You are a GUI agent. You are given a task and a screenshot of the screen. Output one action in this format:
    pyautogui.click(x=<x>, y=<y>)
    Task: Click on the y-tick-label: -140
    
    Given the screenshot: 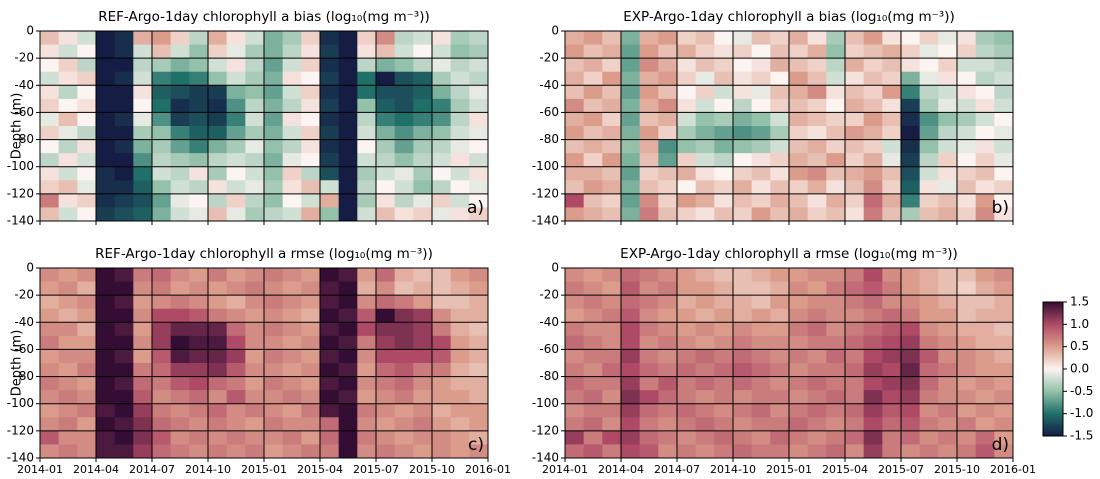 What is the action you would take?
    pyautogui.click(x=20, y=221)
    